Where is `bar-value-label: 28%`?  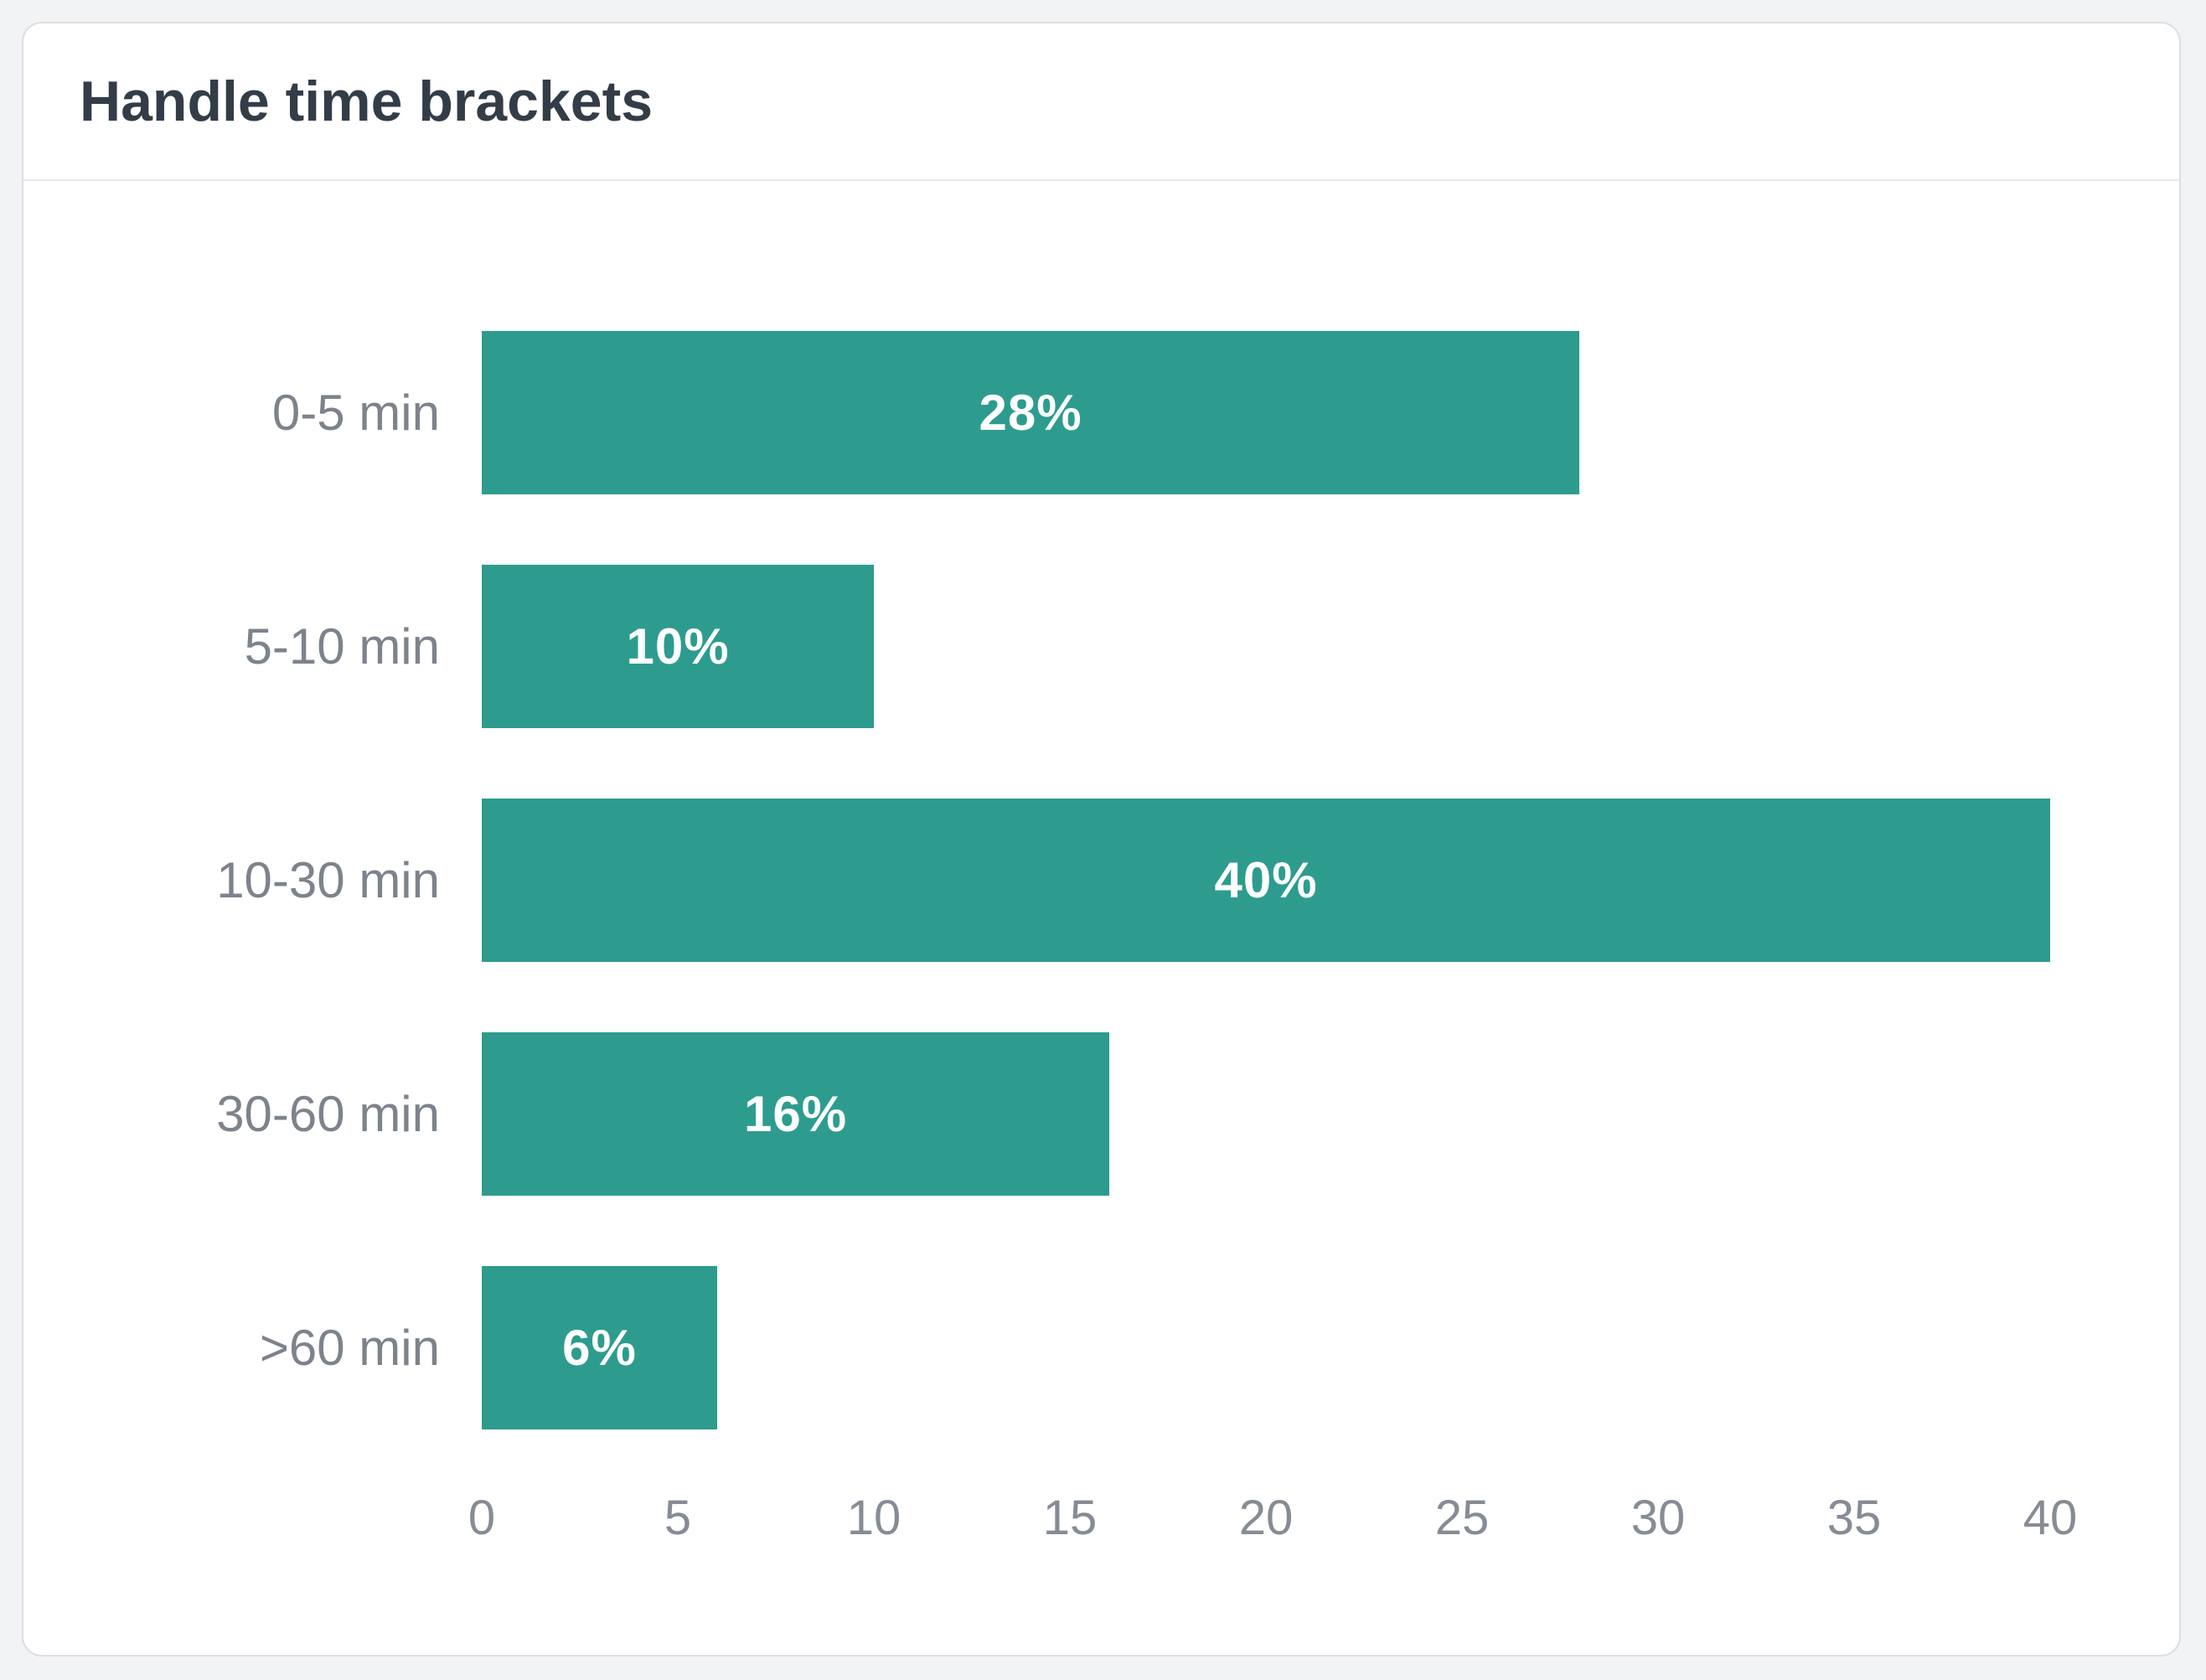
bar-value-label: 28% is located at coordinates (1030, 413).